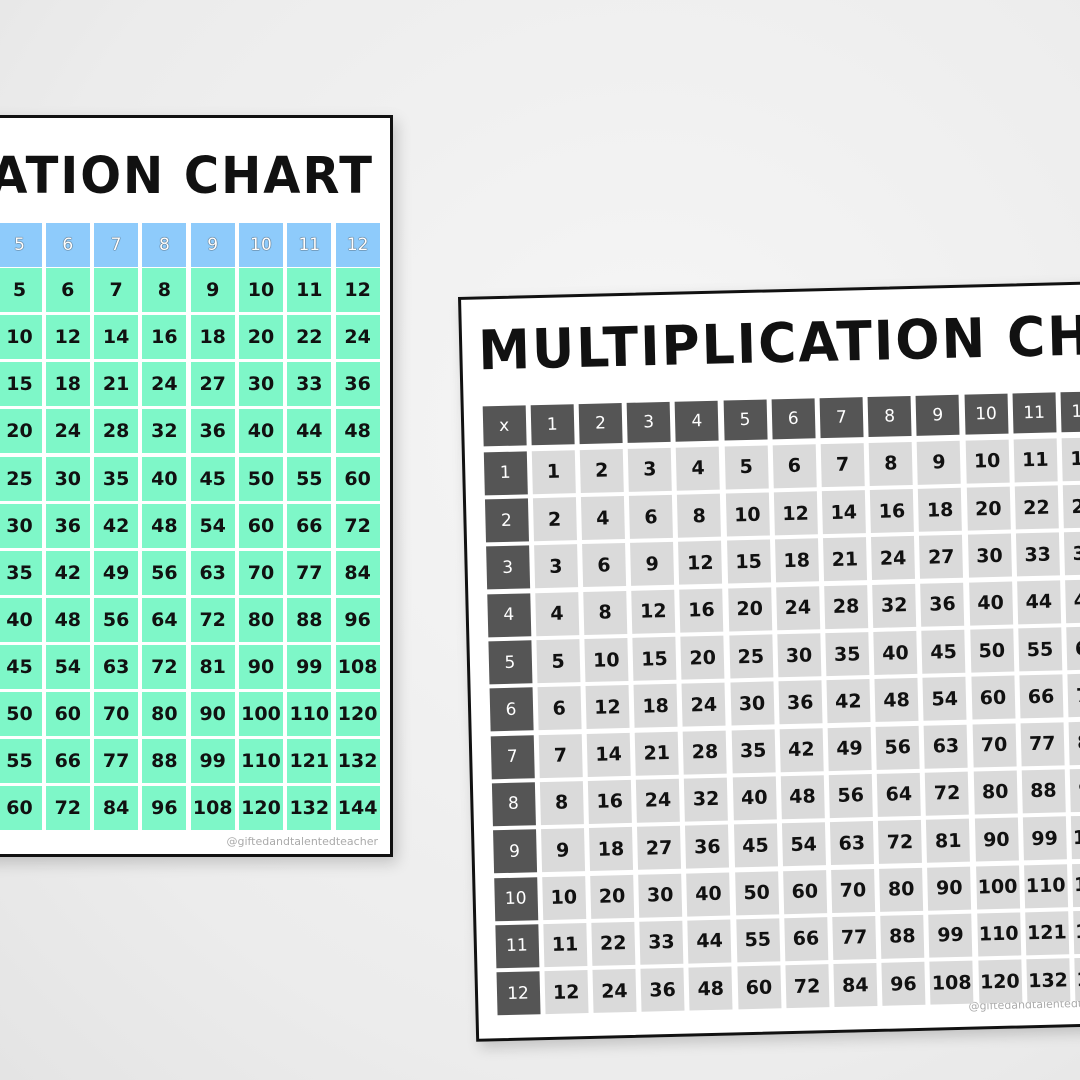 Image resolution: width=1080 pixels, height=1080 pixels. Describe the element at coordinates (116, 431) in the screenshot. I see `product-cell: 28` at that location.